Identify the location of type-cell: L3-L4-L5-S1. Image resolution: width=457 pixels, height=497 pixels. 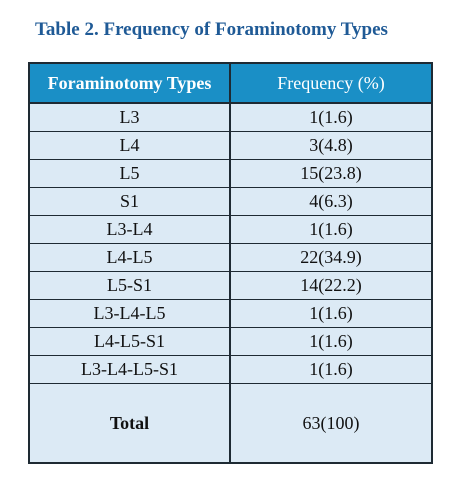
(129, 369).